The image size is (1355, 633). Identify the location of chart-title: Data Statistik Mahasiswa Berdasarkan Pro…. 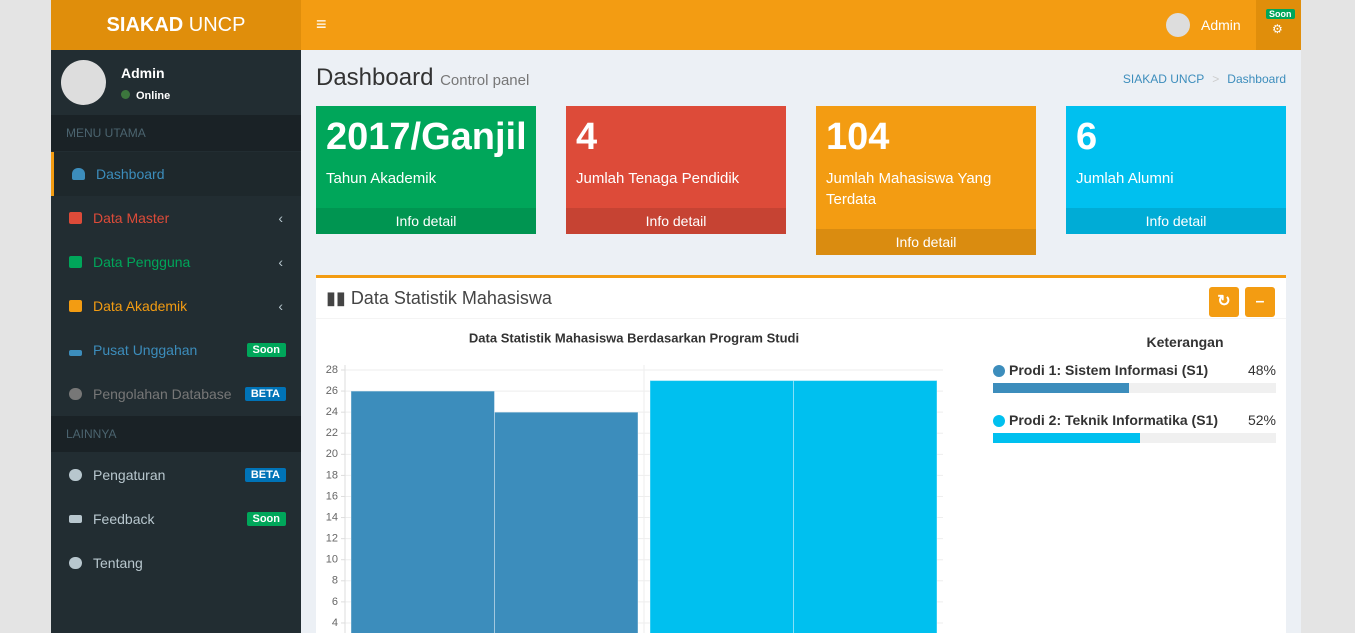
(634, 337).